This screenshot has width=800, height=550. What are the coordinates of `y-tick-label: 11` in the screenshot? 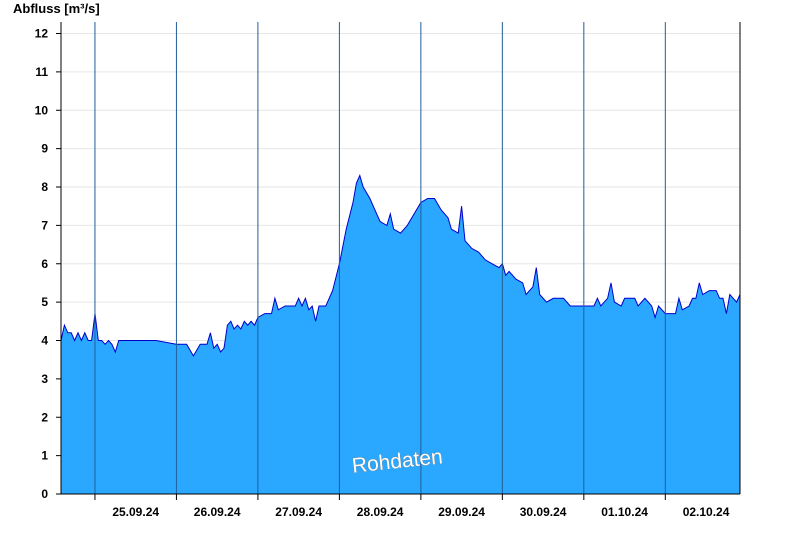 It's located at (41, 72).